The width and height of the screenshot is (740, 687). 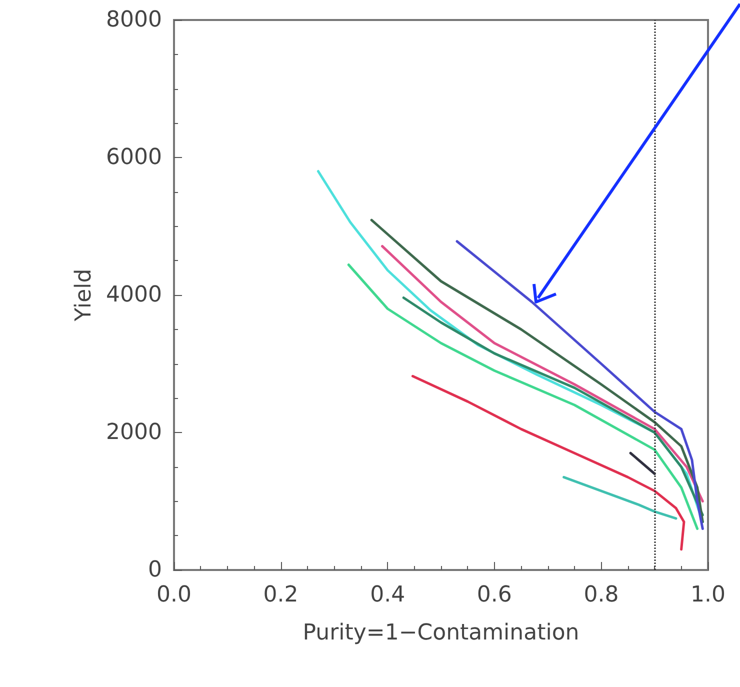 What do you see at coordinates (494, 595) in the screenshot?
I see `x-tick-label: 0.6` at bounding box center [494, 595].